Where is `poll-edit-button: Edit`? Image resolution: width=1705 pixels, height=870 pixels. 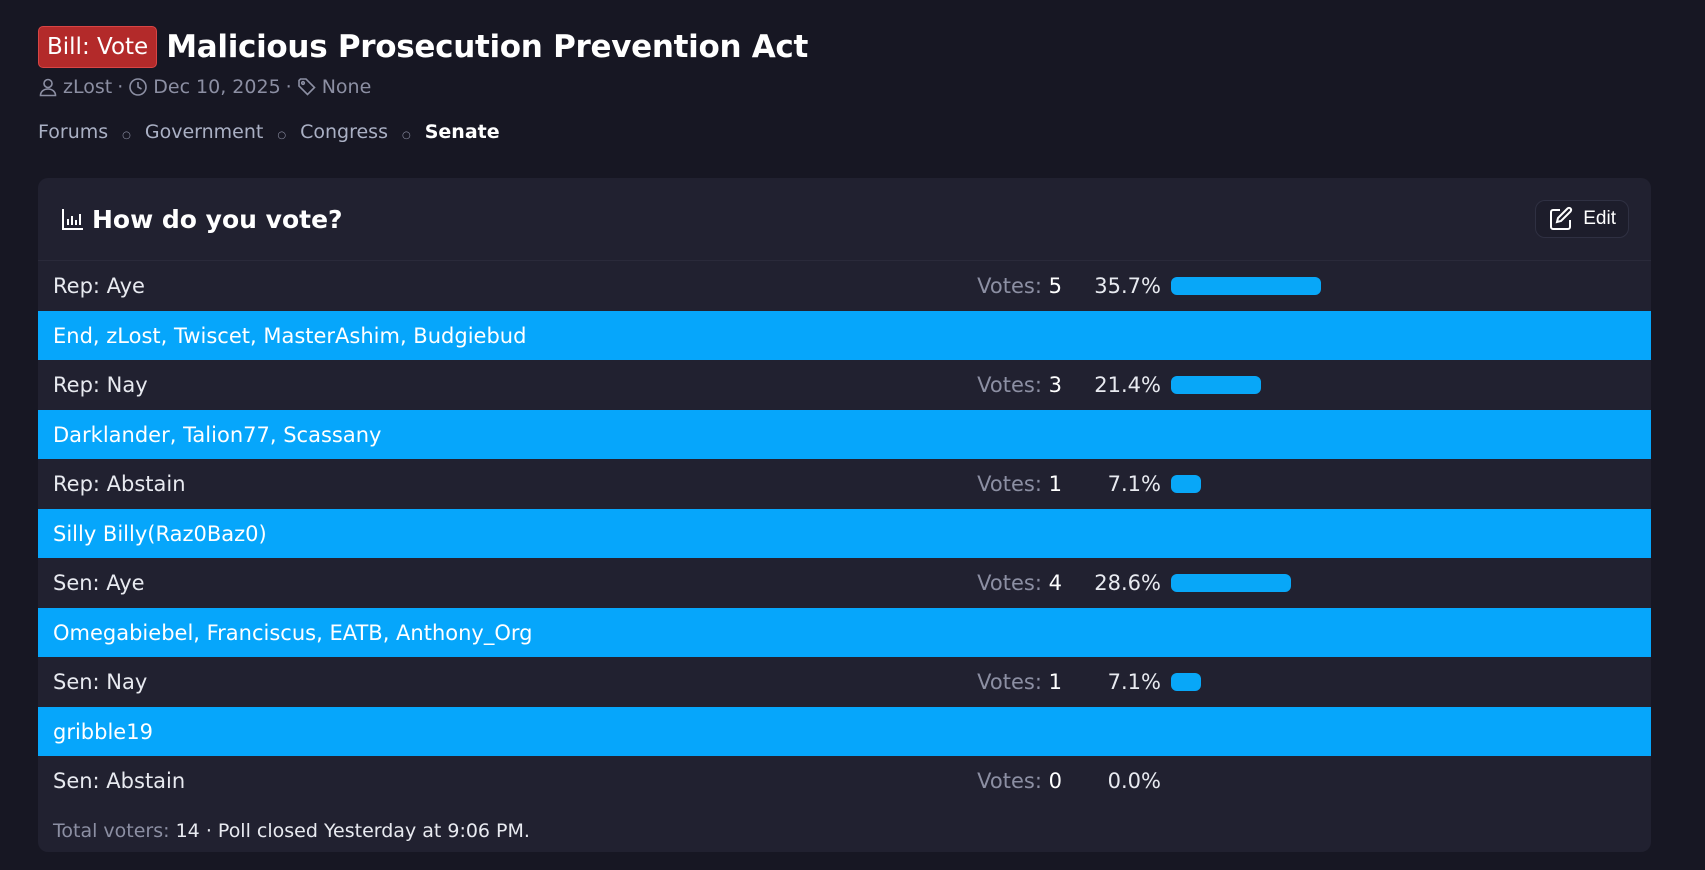
poll-edit-button: Edit is located at coordinates (1582, 219).